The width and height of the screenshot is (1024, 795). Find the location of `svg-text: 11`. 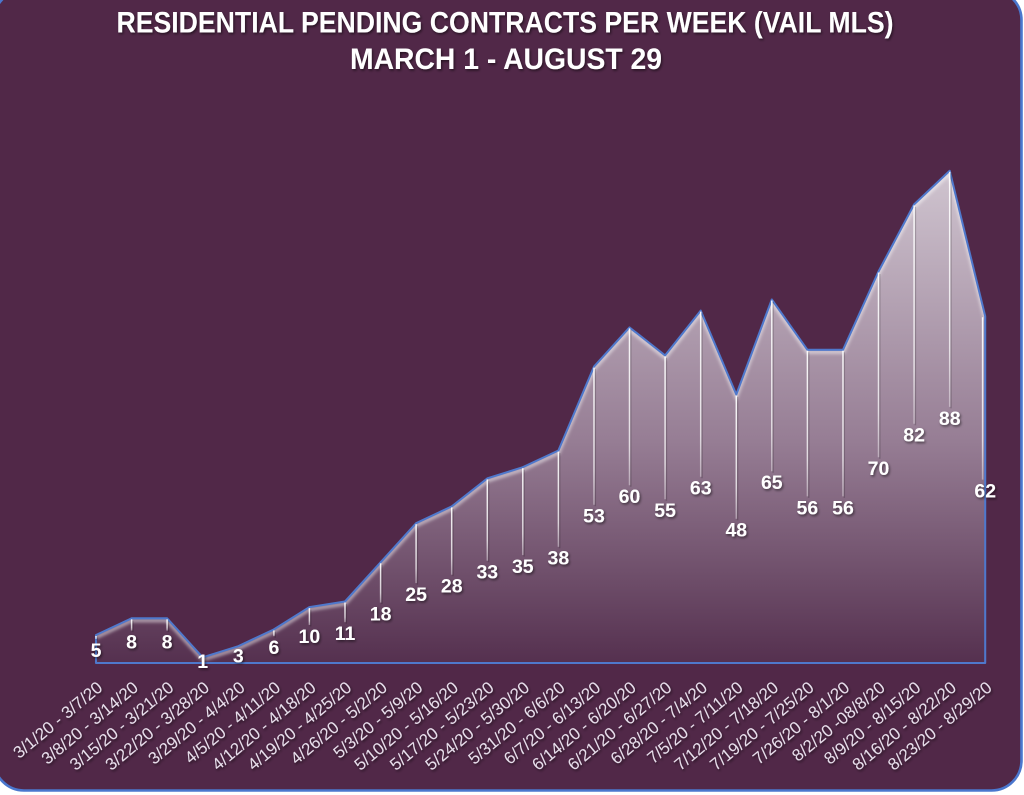

svg-text: 11 is located at coordinates (345, 634).